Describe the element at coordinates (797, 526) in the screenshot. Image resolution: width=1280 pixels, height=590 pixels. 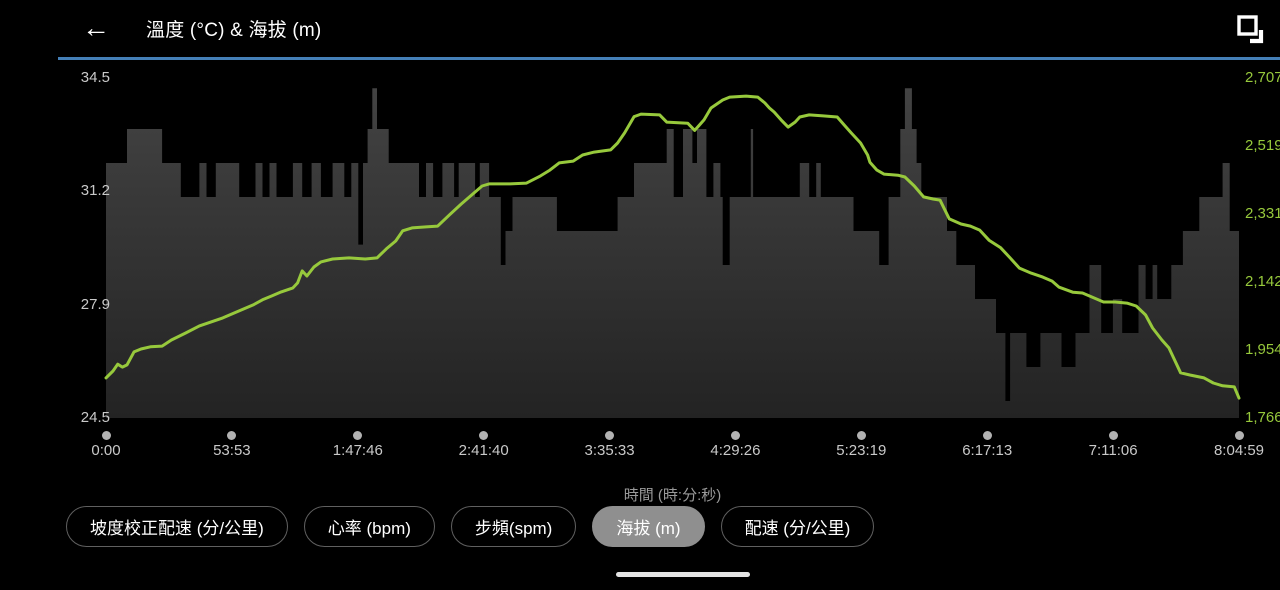
I see `metric-button-5: 配速 (分/公里)` at that location.